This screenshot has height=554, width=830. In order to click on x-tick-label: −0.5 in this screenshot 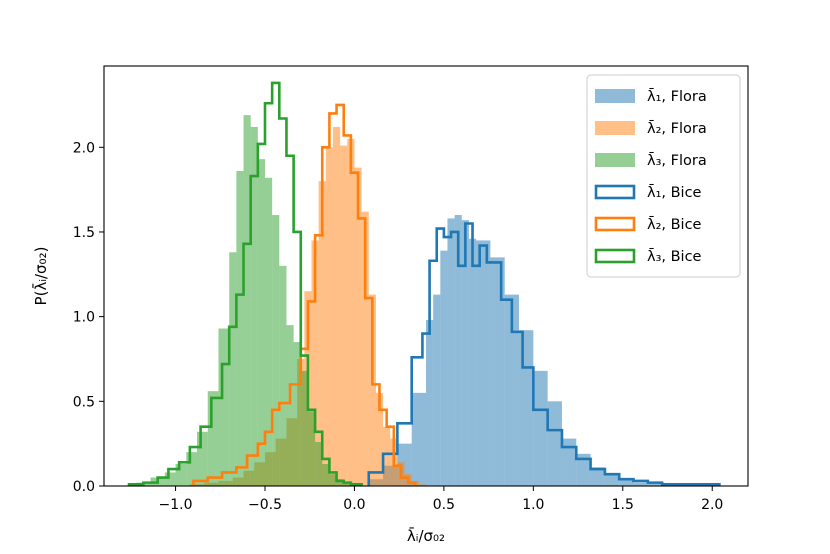, I will do `click(265, 505)`.